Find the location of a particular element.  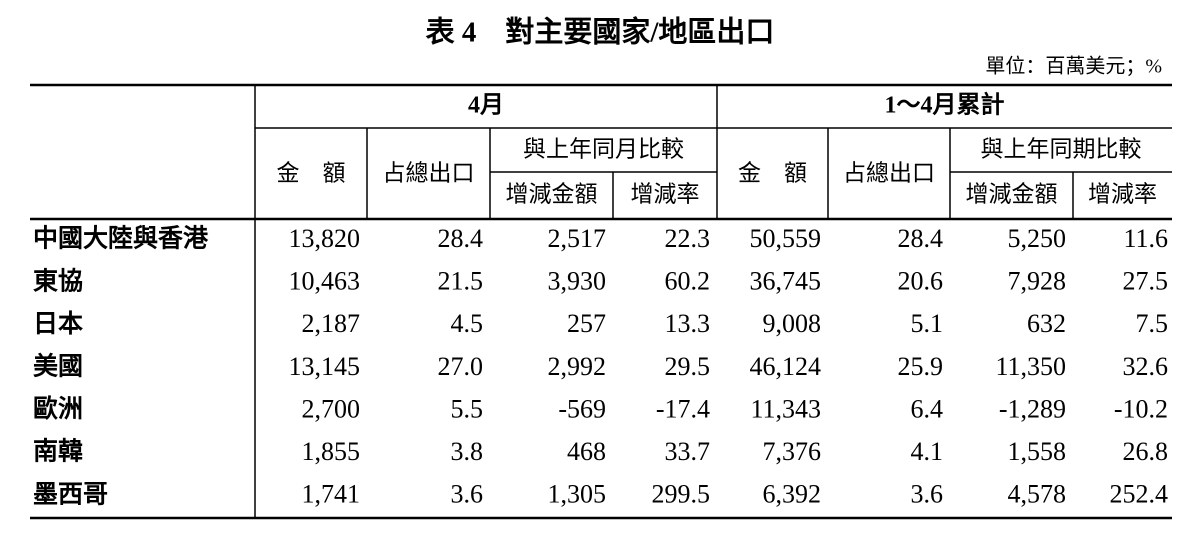

cell: 468 is located at coordinates (586, 451).